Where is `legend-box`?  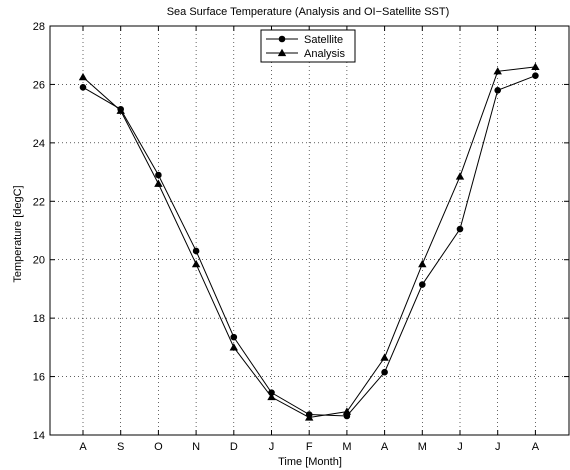 legend-box is located at coordinates (308, 46).